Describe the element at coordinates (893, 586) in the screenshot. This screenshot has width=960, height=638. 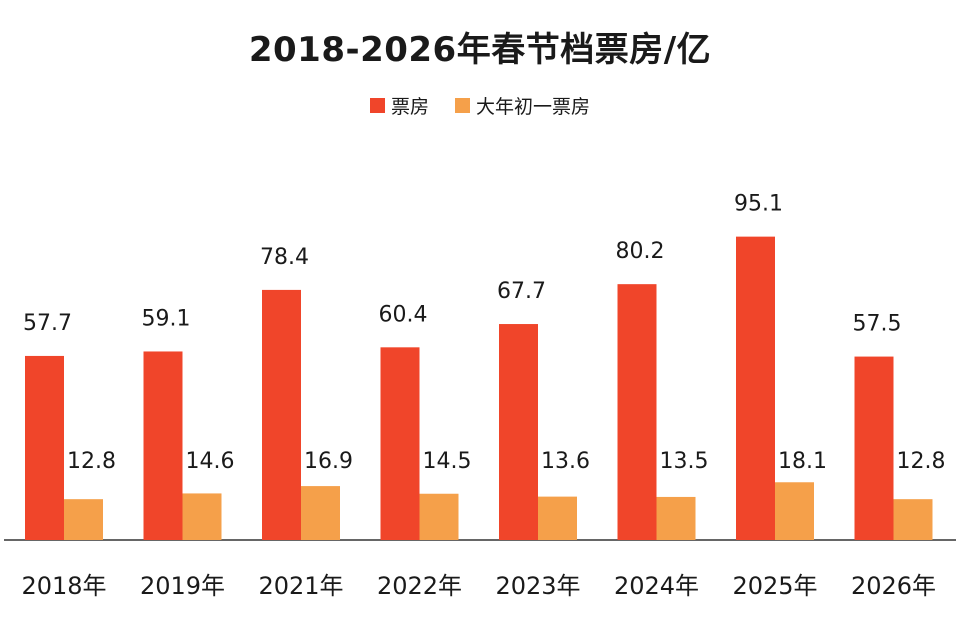
I see `x-tick-label-7: 2026年` at that location.